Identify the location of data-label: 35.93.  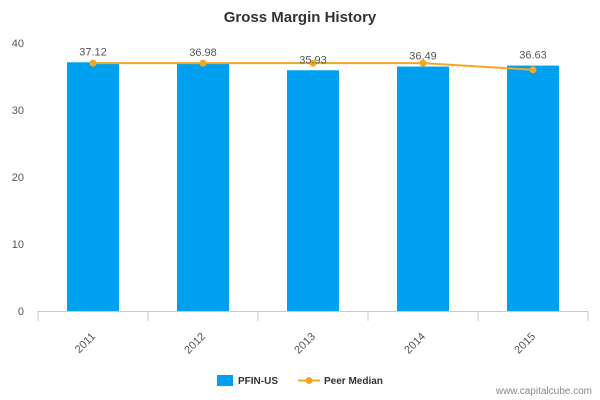
(313, 60).